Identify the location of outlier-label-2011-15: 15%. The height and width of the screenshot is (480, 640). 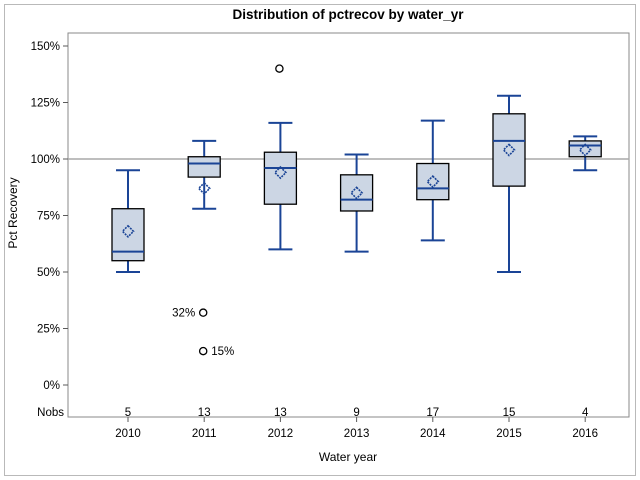
(222, 352).